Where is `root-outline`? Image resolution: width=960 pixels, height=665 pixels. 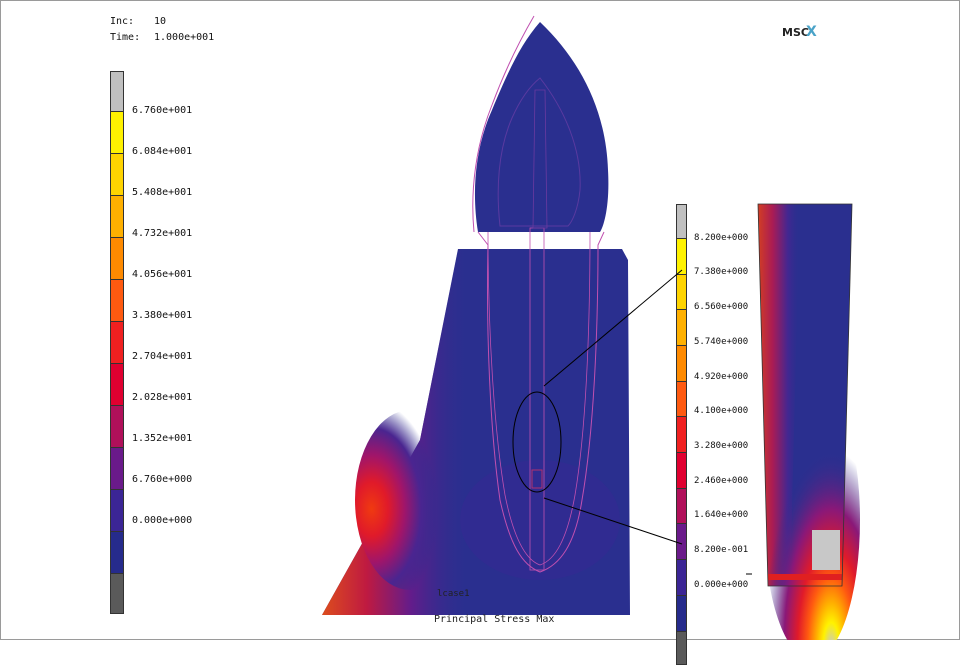 root-outline is located at coordinates (541, 331).